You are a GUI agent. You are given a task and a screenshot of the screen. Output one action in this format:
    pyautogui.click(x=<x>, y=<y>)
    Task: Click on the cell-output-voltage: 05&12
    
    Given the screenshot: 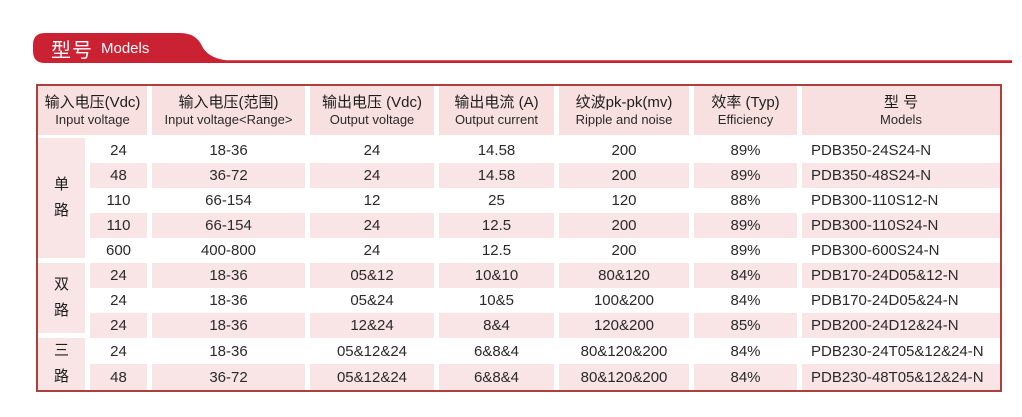 What is the action you would take?
    pyautogui.click(x=374, y=275)
    